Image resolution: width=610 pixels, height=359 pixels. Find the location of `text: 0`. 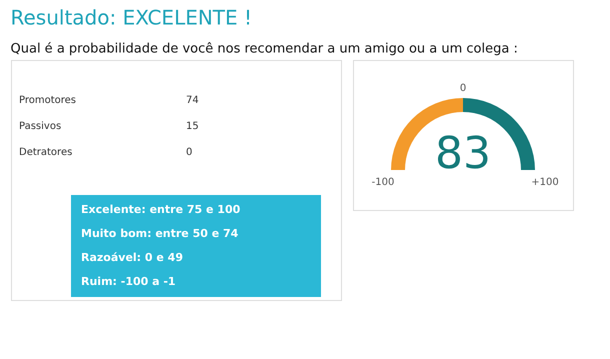

text: 0 is located at coordinates (463, 88).